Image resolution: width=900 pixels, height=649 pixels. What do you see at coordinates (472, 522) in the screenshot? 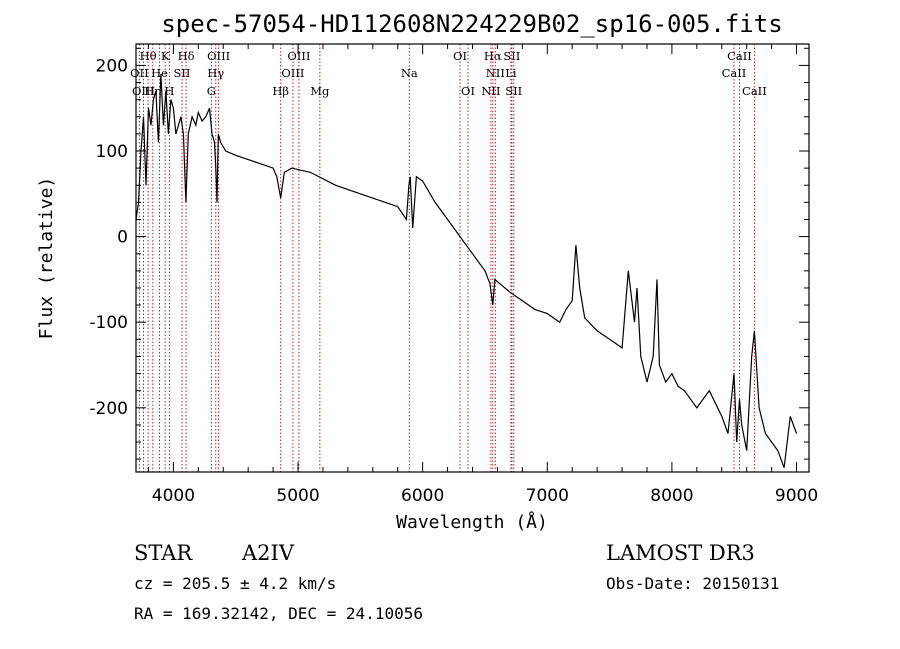
I see `x-axis-label: Wavelength (Å)` at bounding box center [472, 522].